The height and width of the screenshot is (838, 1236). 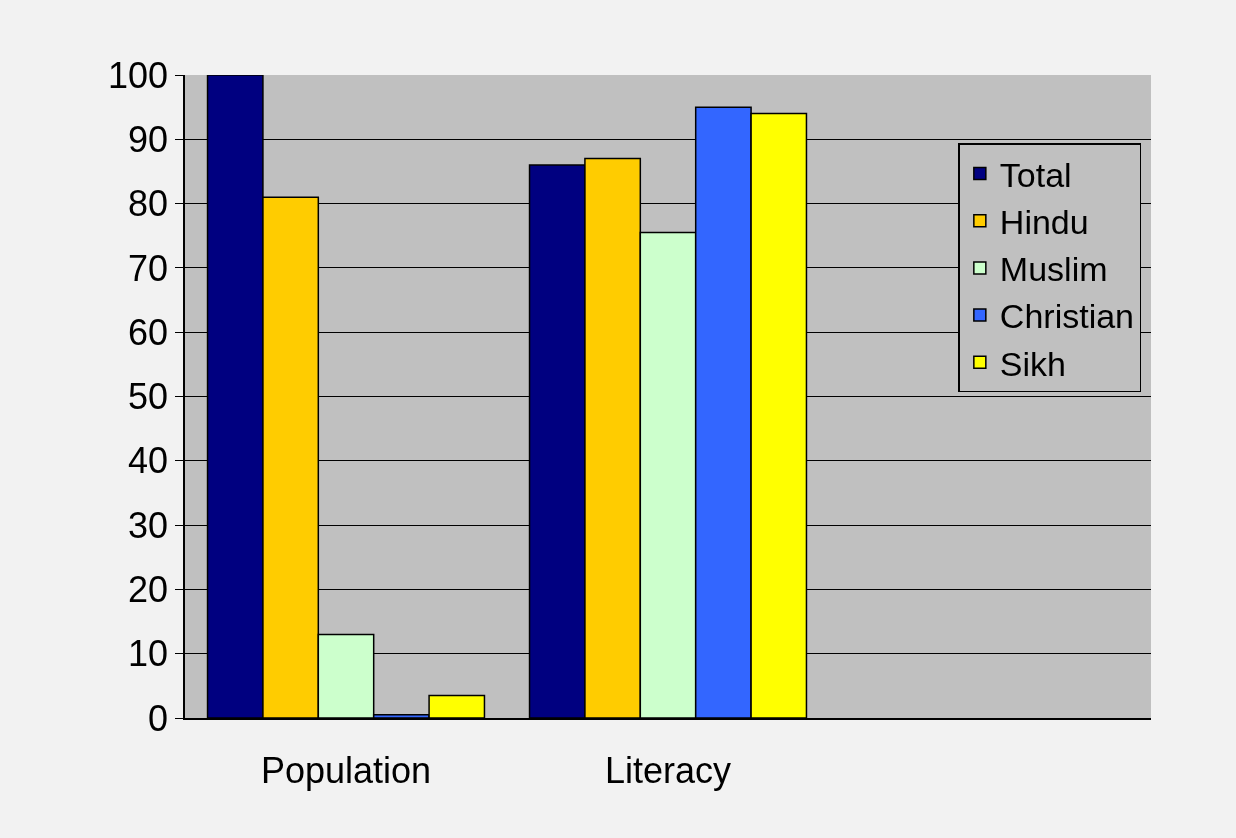 What do you see at coordinates (148, 654) in the screenshot?
I see `y-tick-label: 10` at bounding box center [148, 654].